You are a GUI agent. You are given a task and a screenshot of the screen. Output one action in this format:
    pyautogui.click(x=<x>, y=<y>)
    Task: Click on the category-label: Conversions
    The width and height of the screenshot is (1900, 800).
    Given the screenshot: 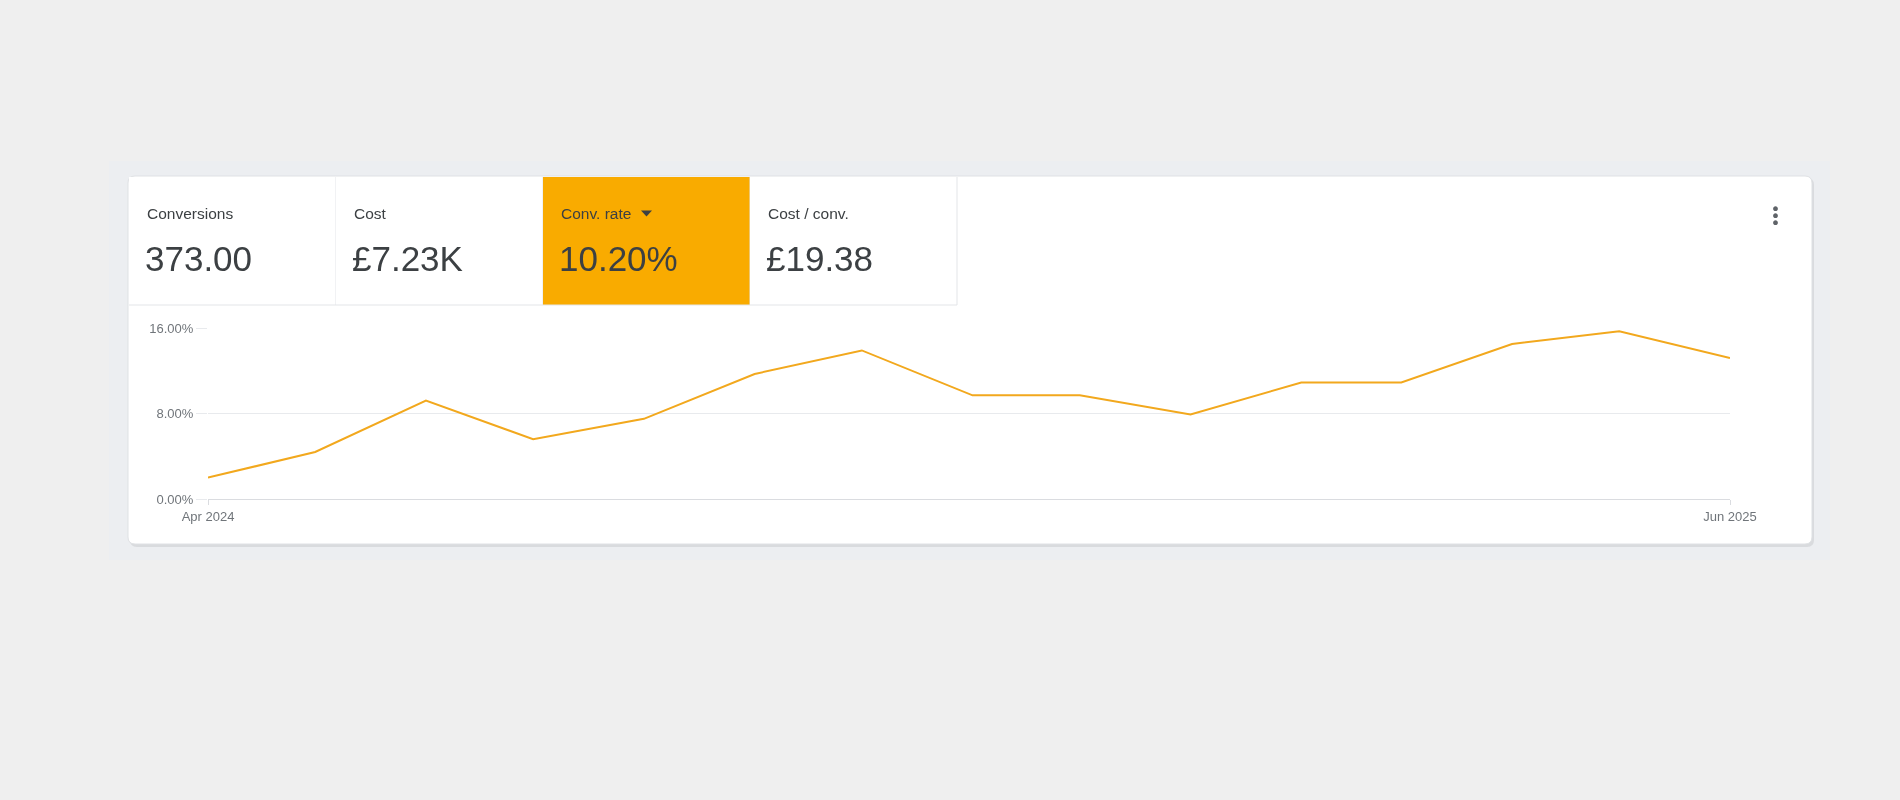 What is the action you would take?
    pyautogui.click(x=190, y=213)
    